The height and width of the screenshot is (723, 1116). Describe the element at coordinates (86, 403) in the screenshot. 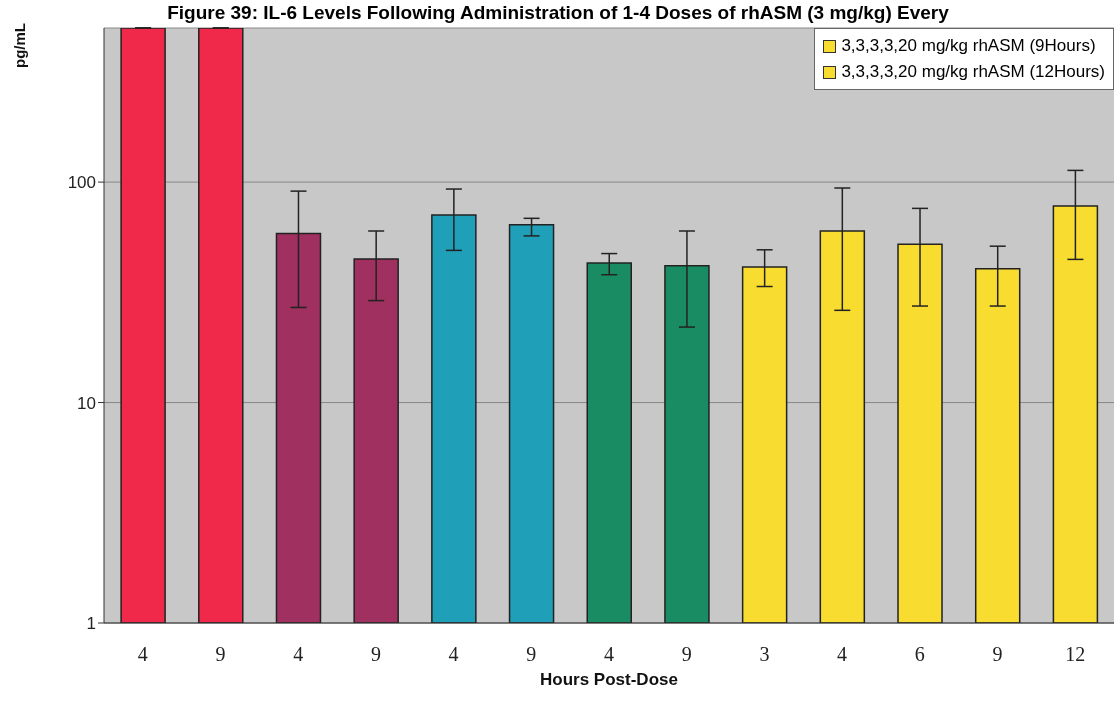

I see `y-tick-label: 10` at that location.